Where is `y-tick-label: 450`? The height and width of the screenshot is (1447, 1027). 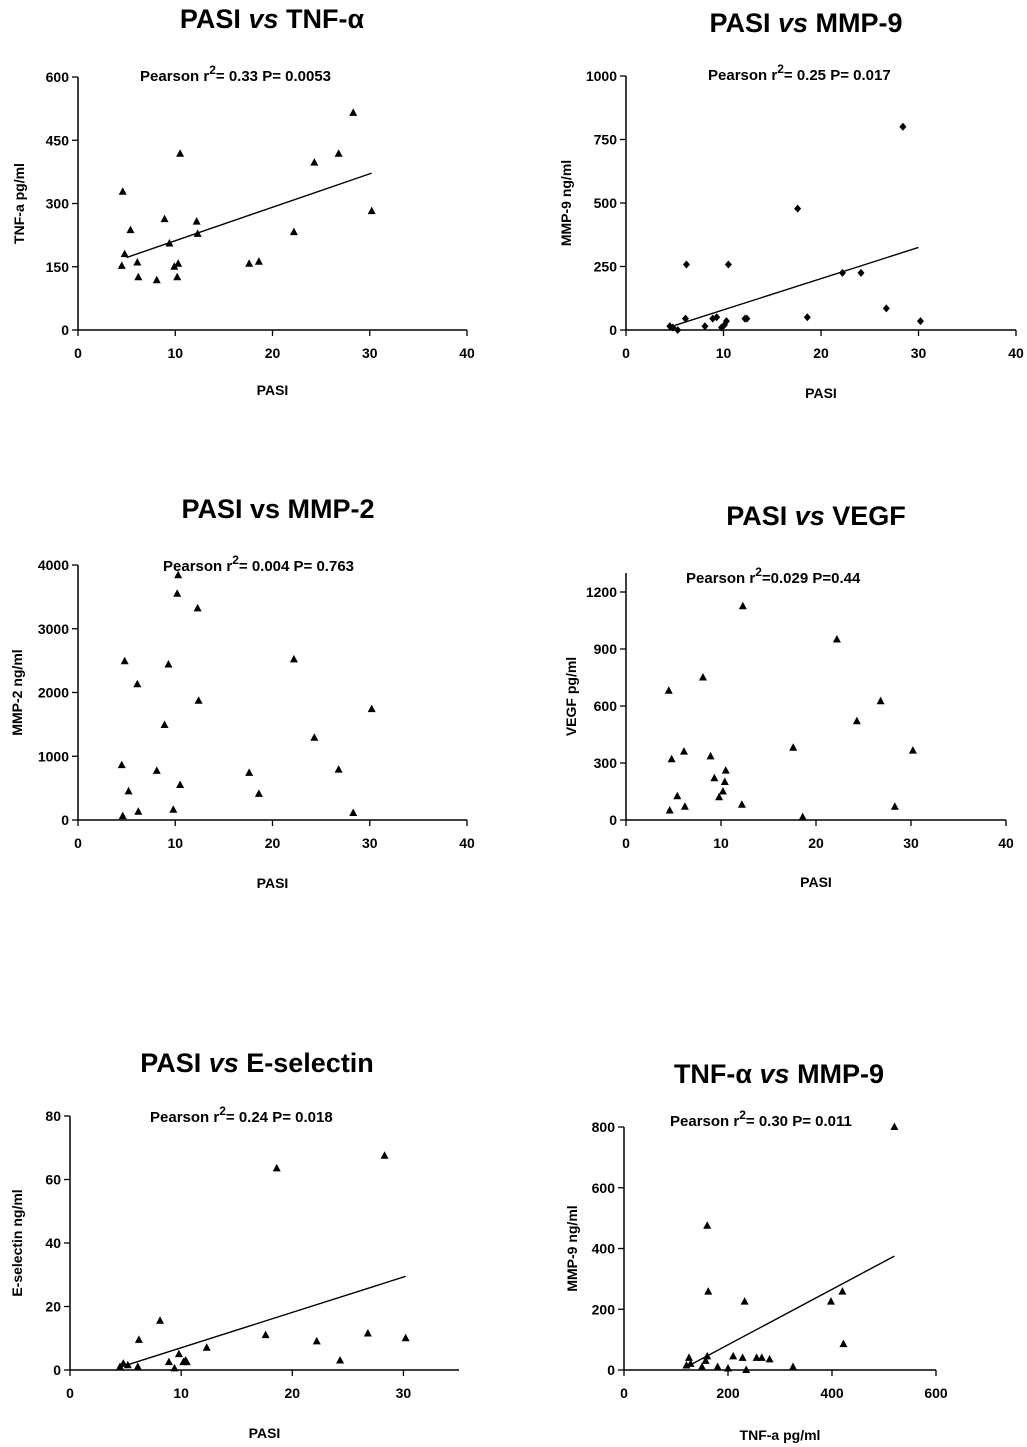
y-tick-label: 450 is located at coordinates (58, 140).